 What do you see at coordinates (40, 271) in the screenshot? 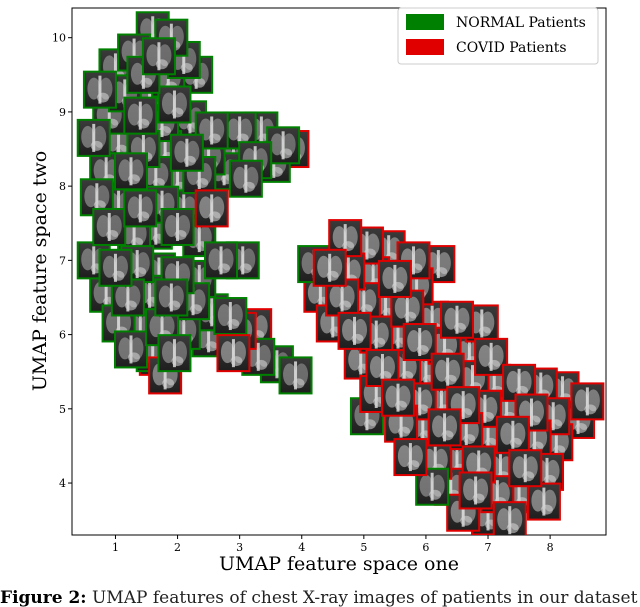
I see `y-axis-title: UMAP feature space two` at bounding box center [40, 271].